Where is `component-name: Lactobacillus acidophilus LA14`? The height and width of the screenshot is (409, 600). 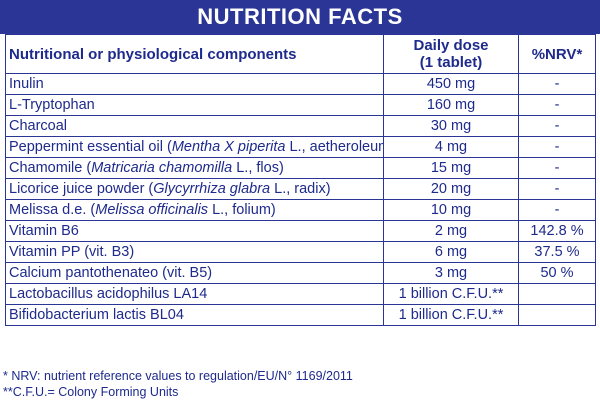 component-name: Lactobacillus acidophilus LA14 is located at coordinates (194, 294).